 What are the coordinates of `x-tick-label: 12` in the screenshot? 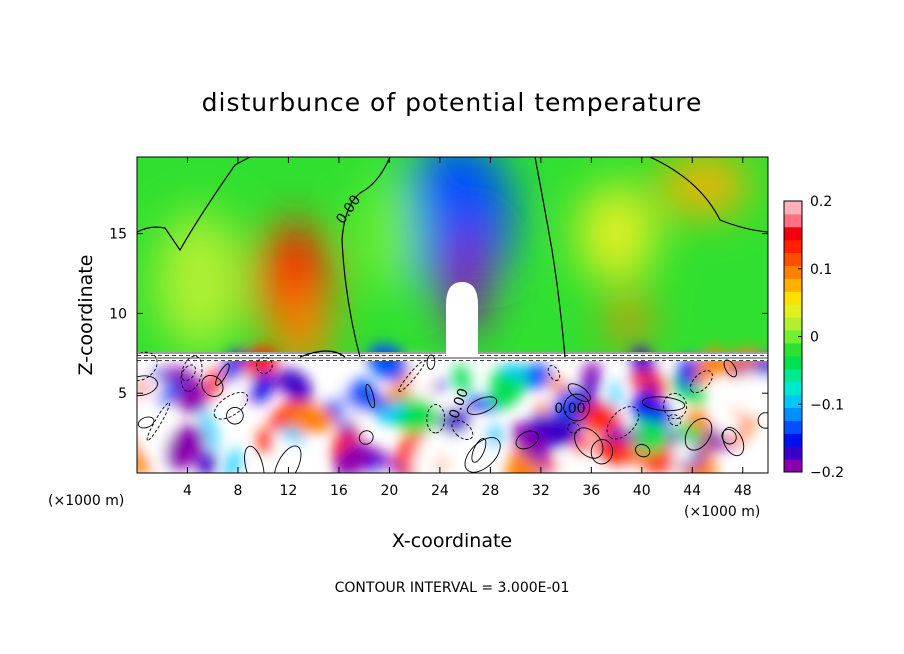 It's located at (289, 491).